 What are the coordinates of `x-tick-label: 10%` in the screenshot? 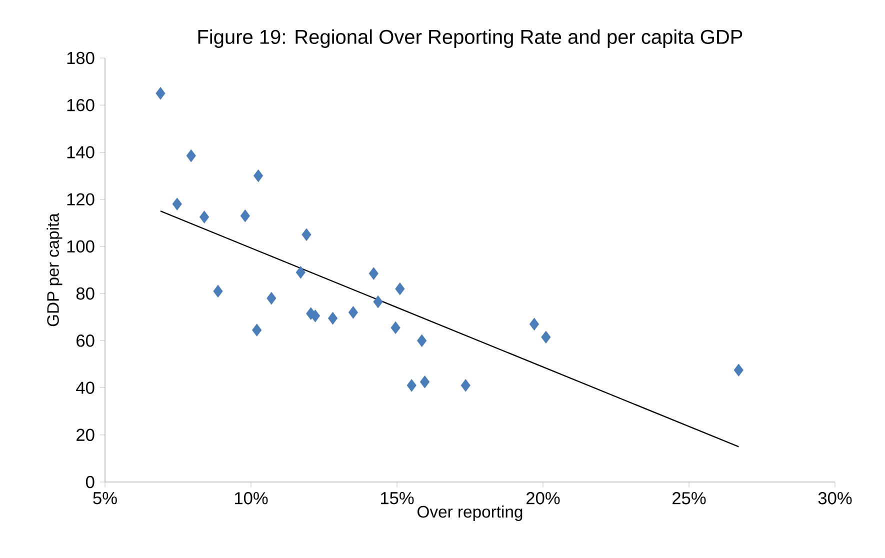 It's located at (251, 498).